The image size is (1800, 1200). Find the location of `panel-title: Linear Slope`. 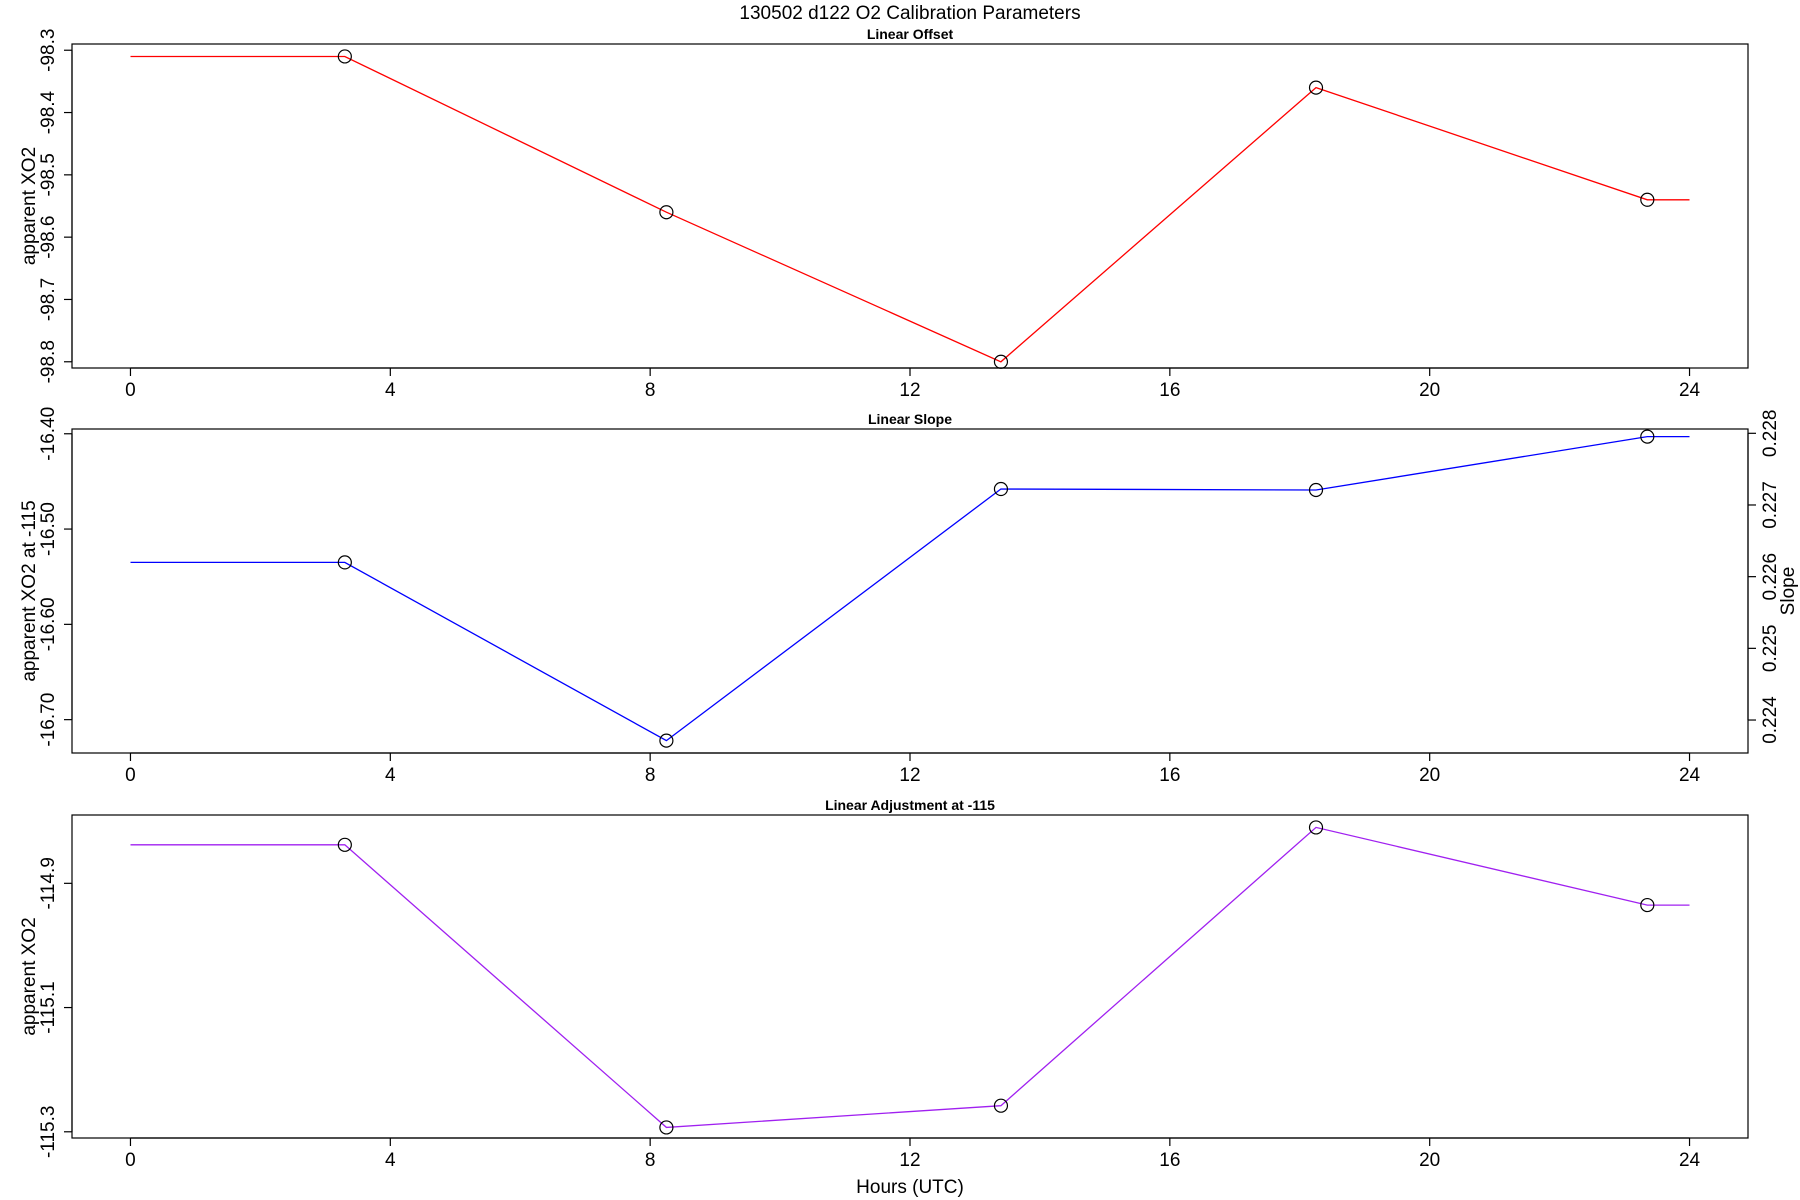

panel-title: Linear Slope is located at coordinates (910, 419).